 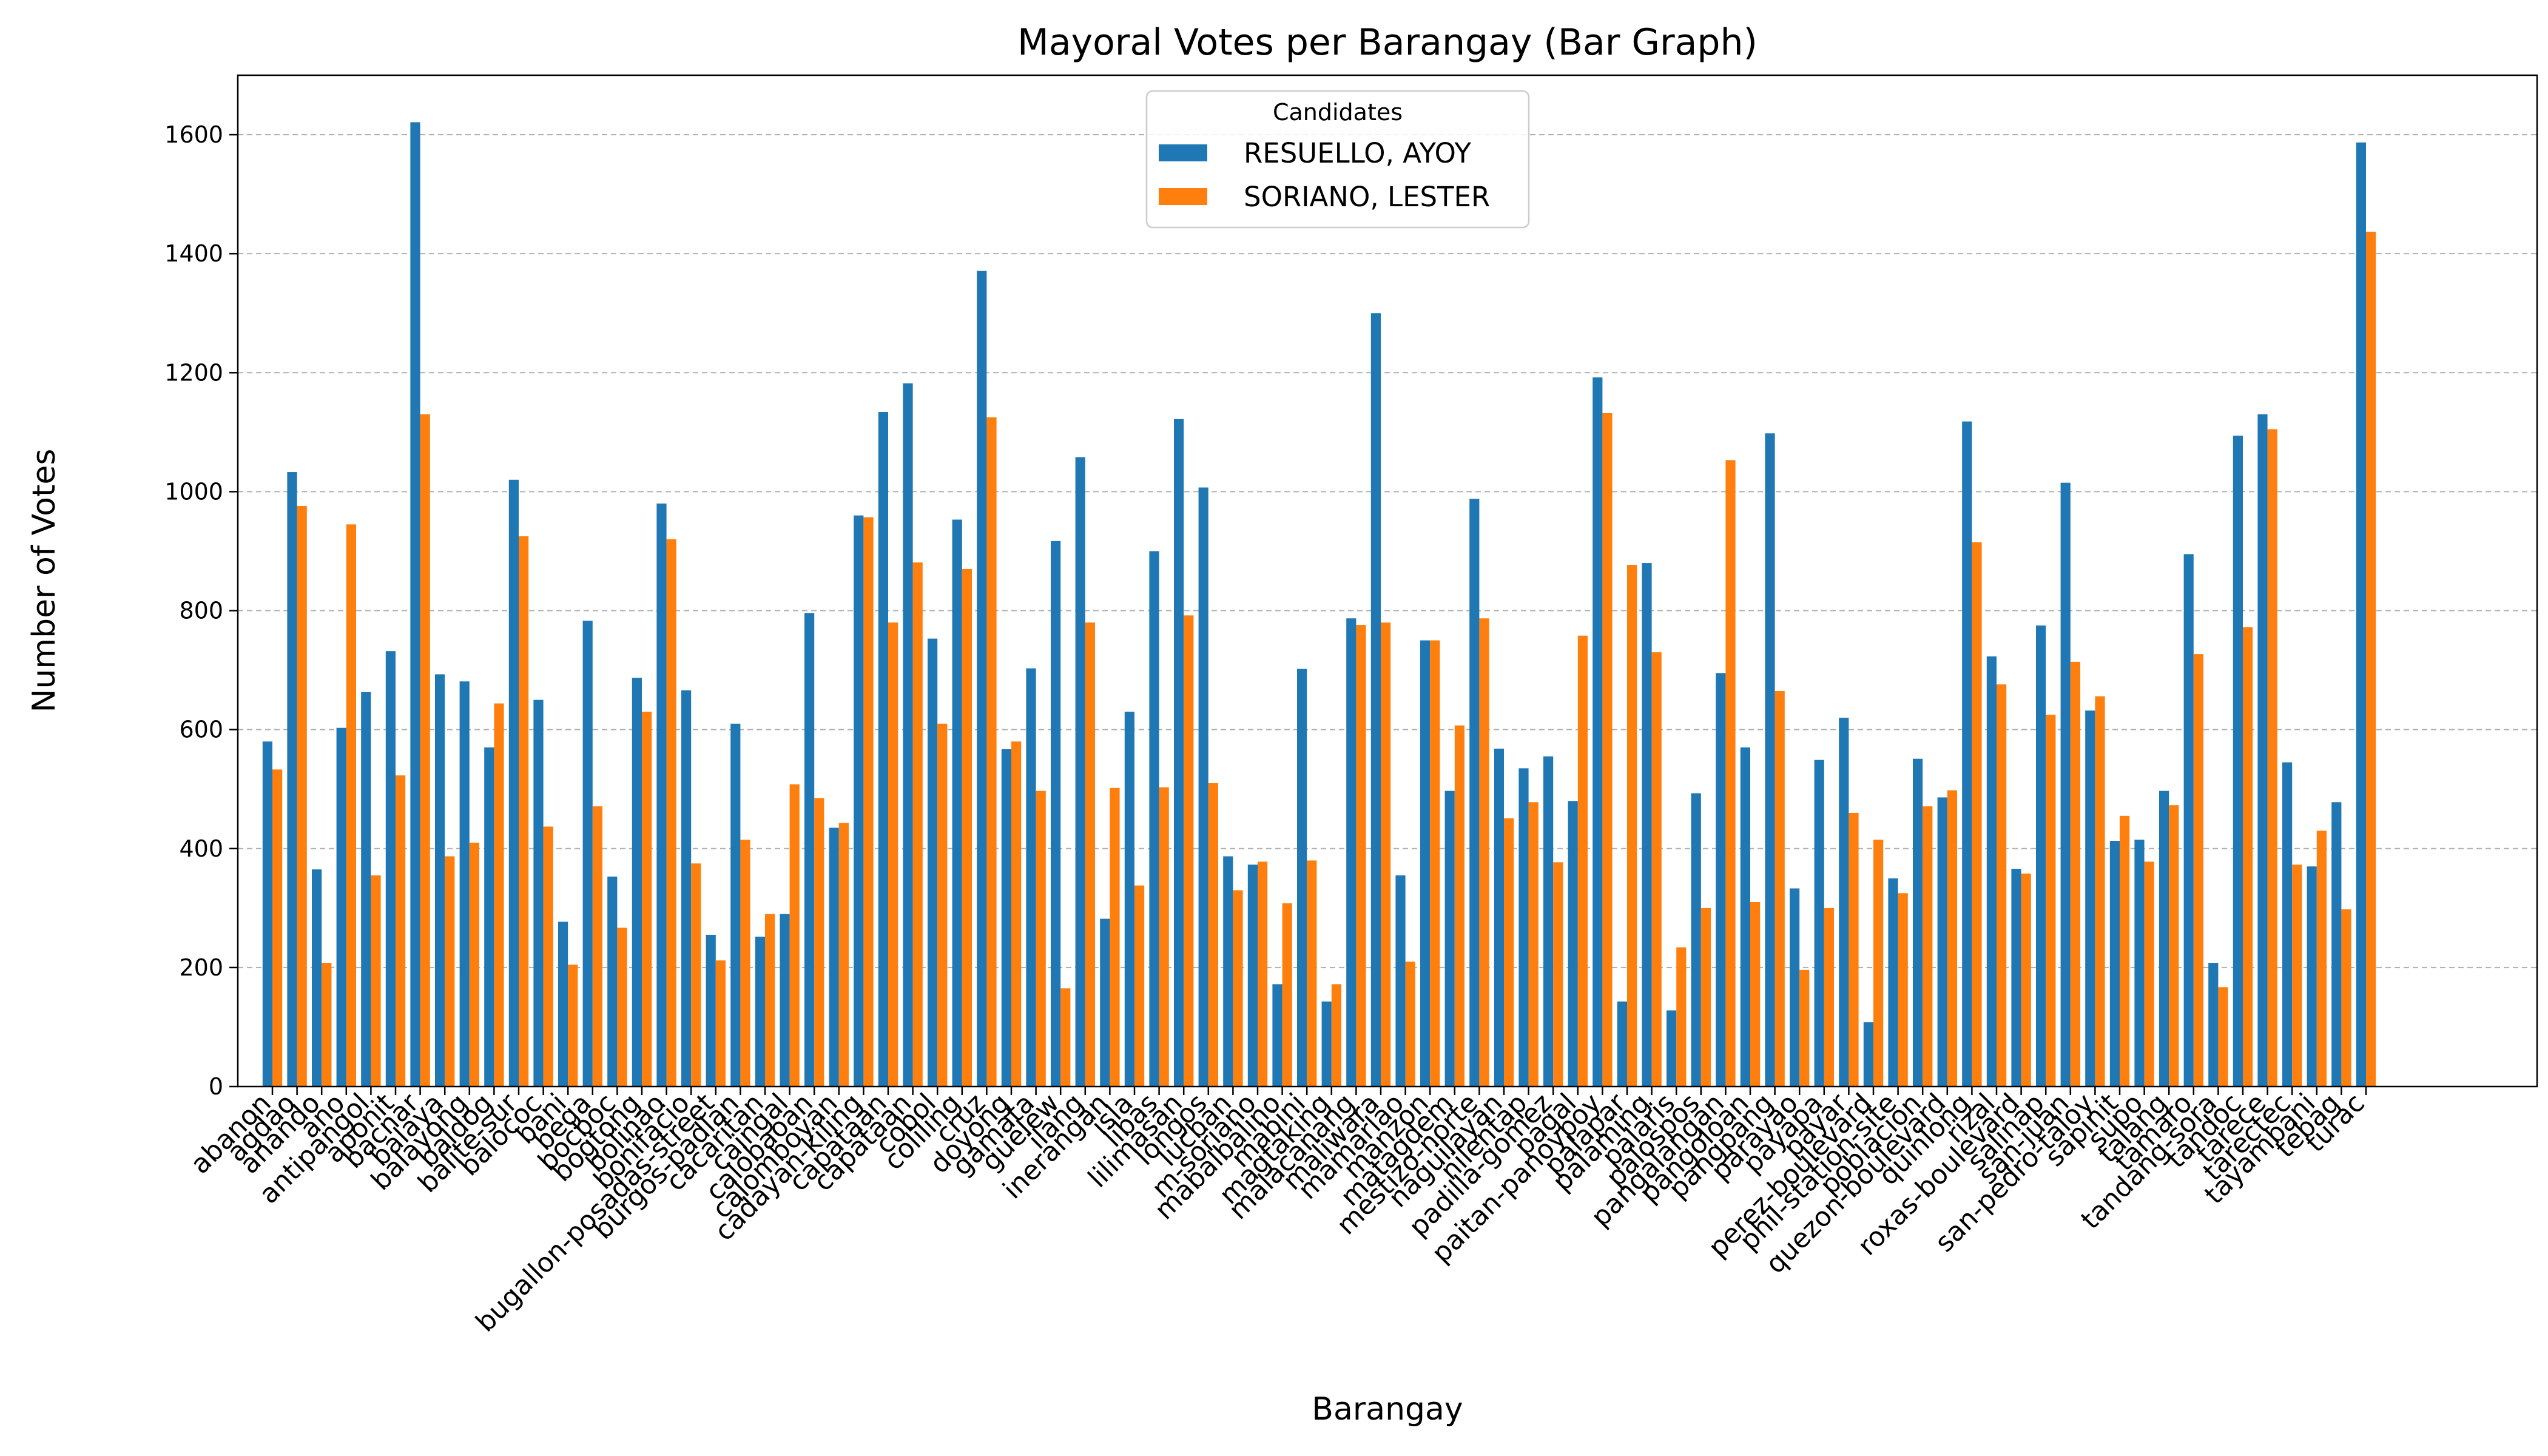 What do you see at coordinates (193, 372) in the screenshot?
I see `y-tick-label: 1200` at bounding box center [193, 372].